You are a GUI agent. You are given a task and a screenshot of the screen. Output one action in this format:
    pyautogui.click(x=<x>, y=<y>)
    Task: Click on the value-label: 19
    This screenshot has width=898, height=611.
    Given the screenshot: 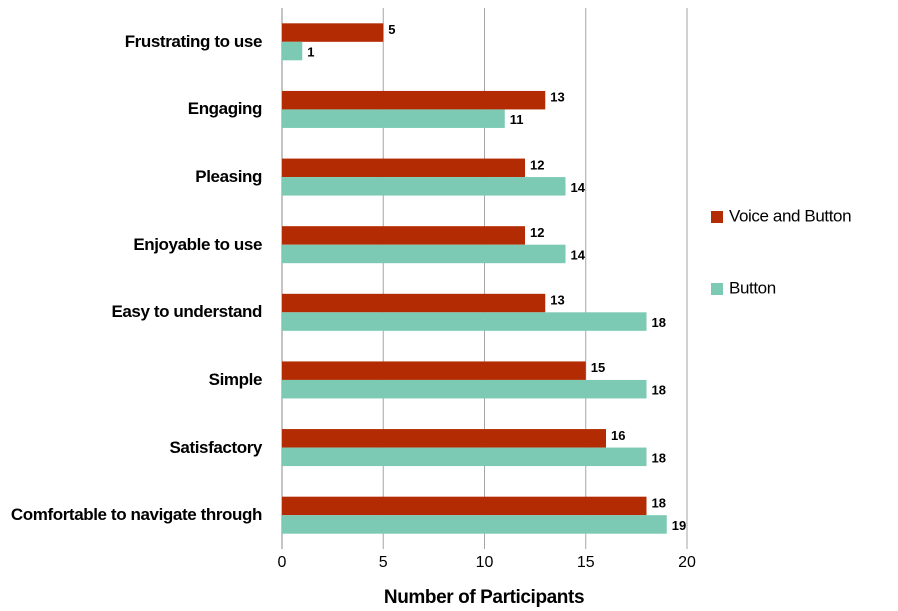 What is the action you would take?
    pyautogui.click(x=679, y=525)
    